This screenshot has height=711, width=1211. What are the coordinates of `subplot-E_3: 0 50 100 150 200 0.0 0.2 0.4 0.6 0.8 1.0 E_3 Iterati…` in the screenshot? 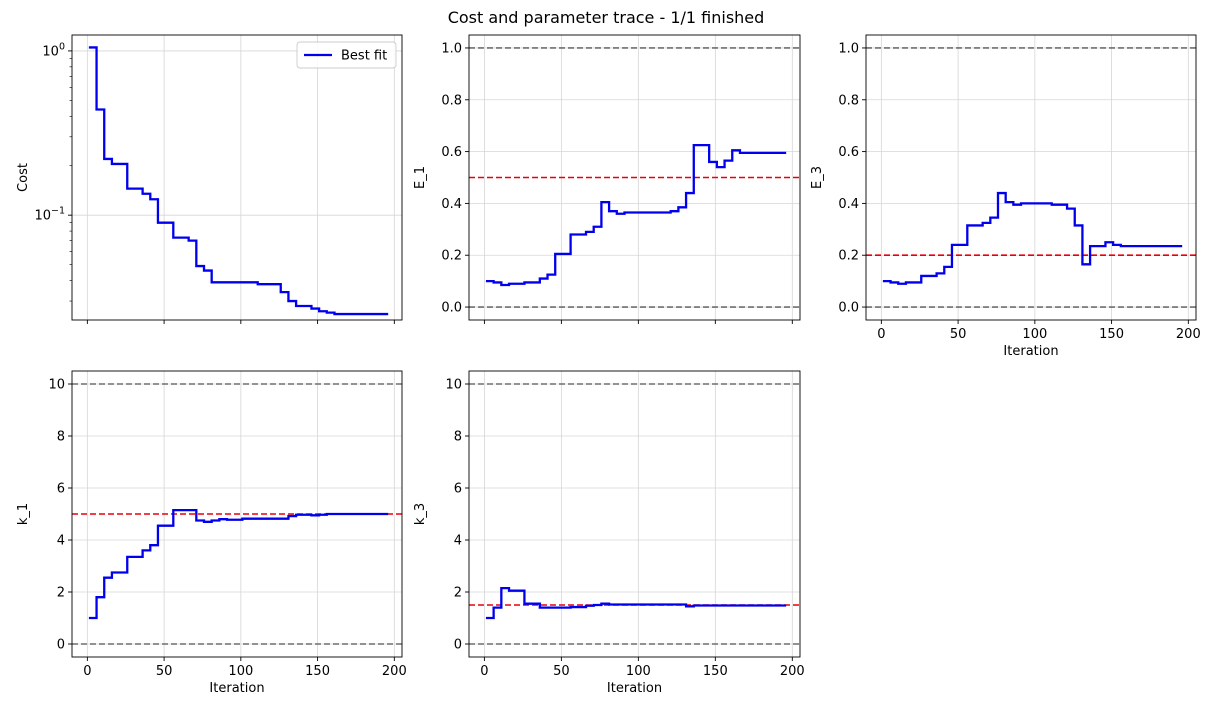 It's located at (1005, 196).